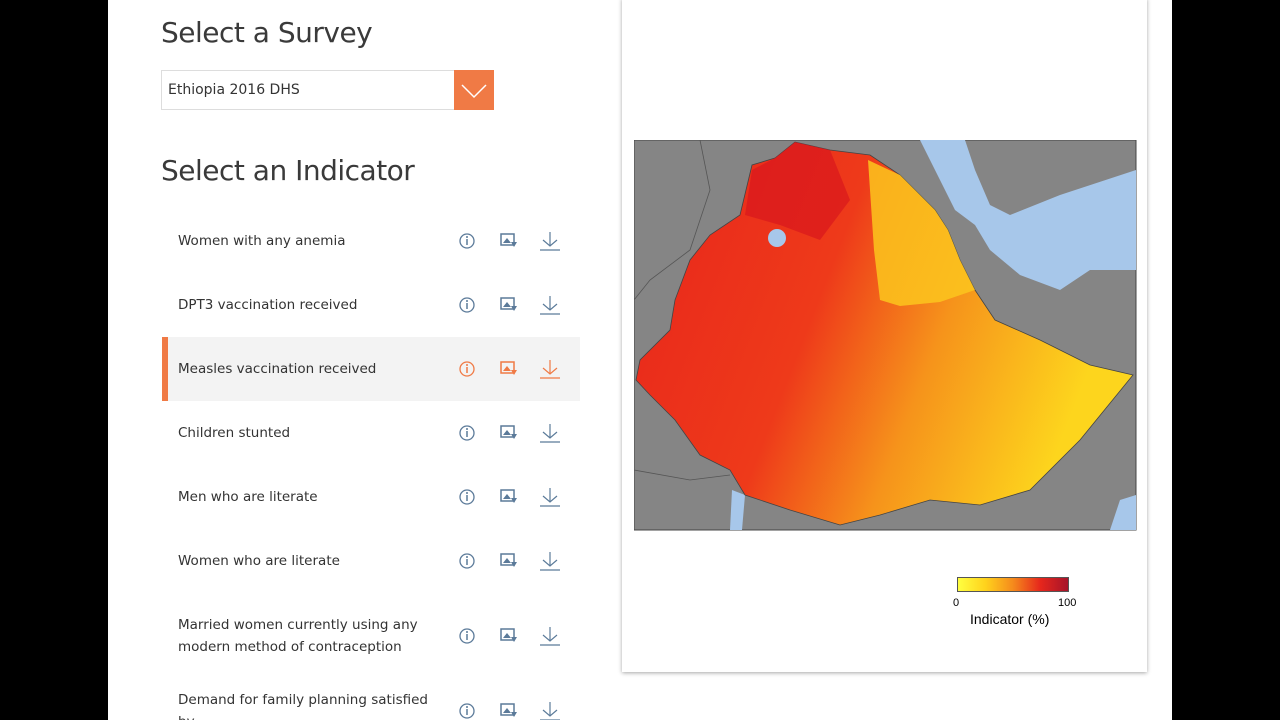  I want to click on legend-bar, so click(1013, 584).